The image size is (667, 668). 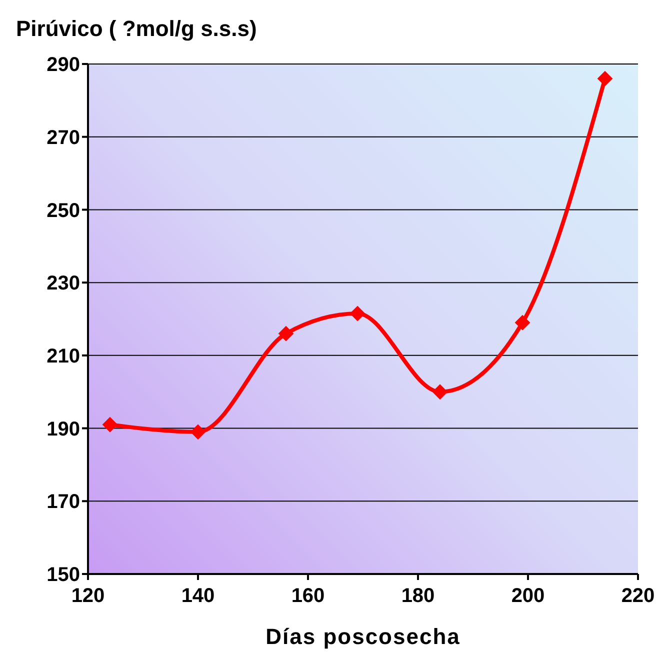 I want to click on x-tick-label: 180, so click(x=418, y=596).